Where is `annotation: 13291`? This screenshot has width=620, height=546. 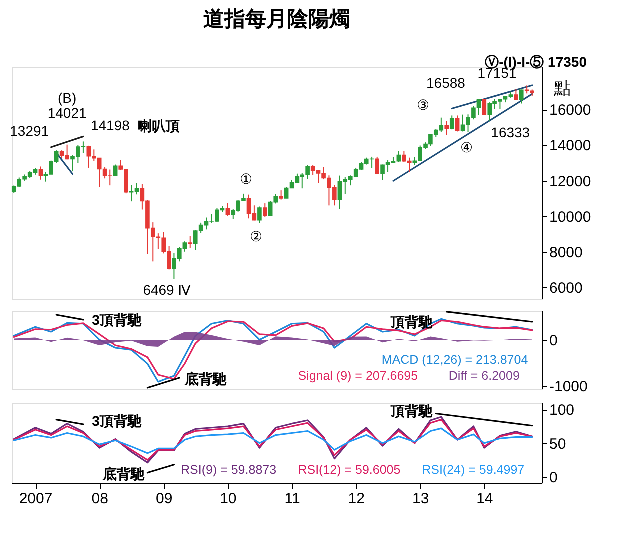 annotation: 13291 is located at coordinates (30, 130).